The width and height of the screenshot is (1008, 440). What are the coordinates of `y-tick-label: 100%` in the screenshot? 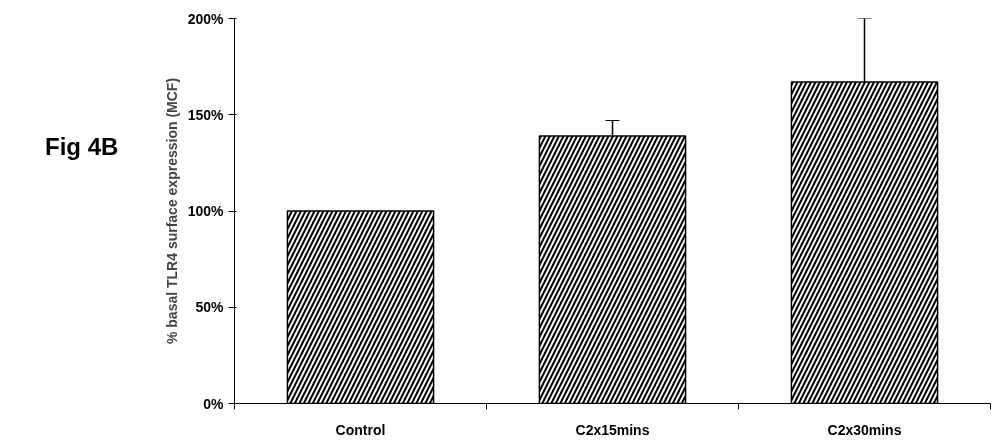 It's located at (206, 211).